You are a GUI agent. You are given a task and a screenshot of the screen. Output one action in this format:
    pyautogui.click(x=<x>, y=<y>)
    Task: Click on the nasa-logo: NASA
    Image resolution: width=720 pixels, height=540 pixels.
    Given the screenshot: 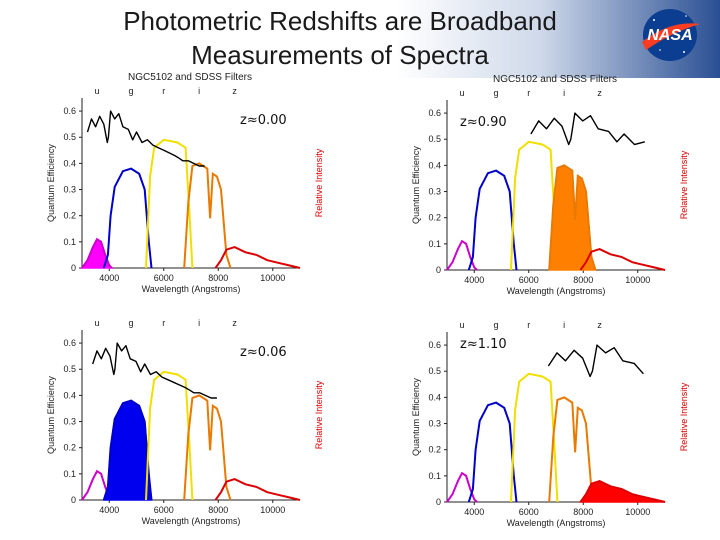 What is the action you would take?
    pyautogui.click(x=670, y=35)
    